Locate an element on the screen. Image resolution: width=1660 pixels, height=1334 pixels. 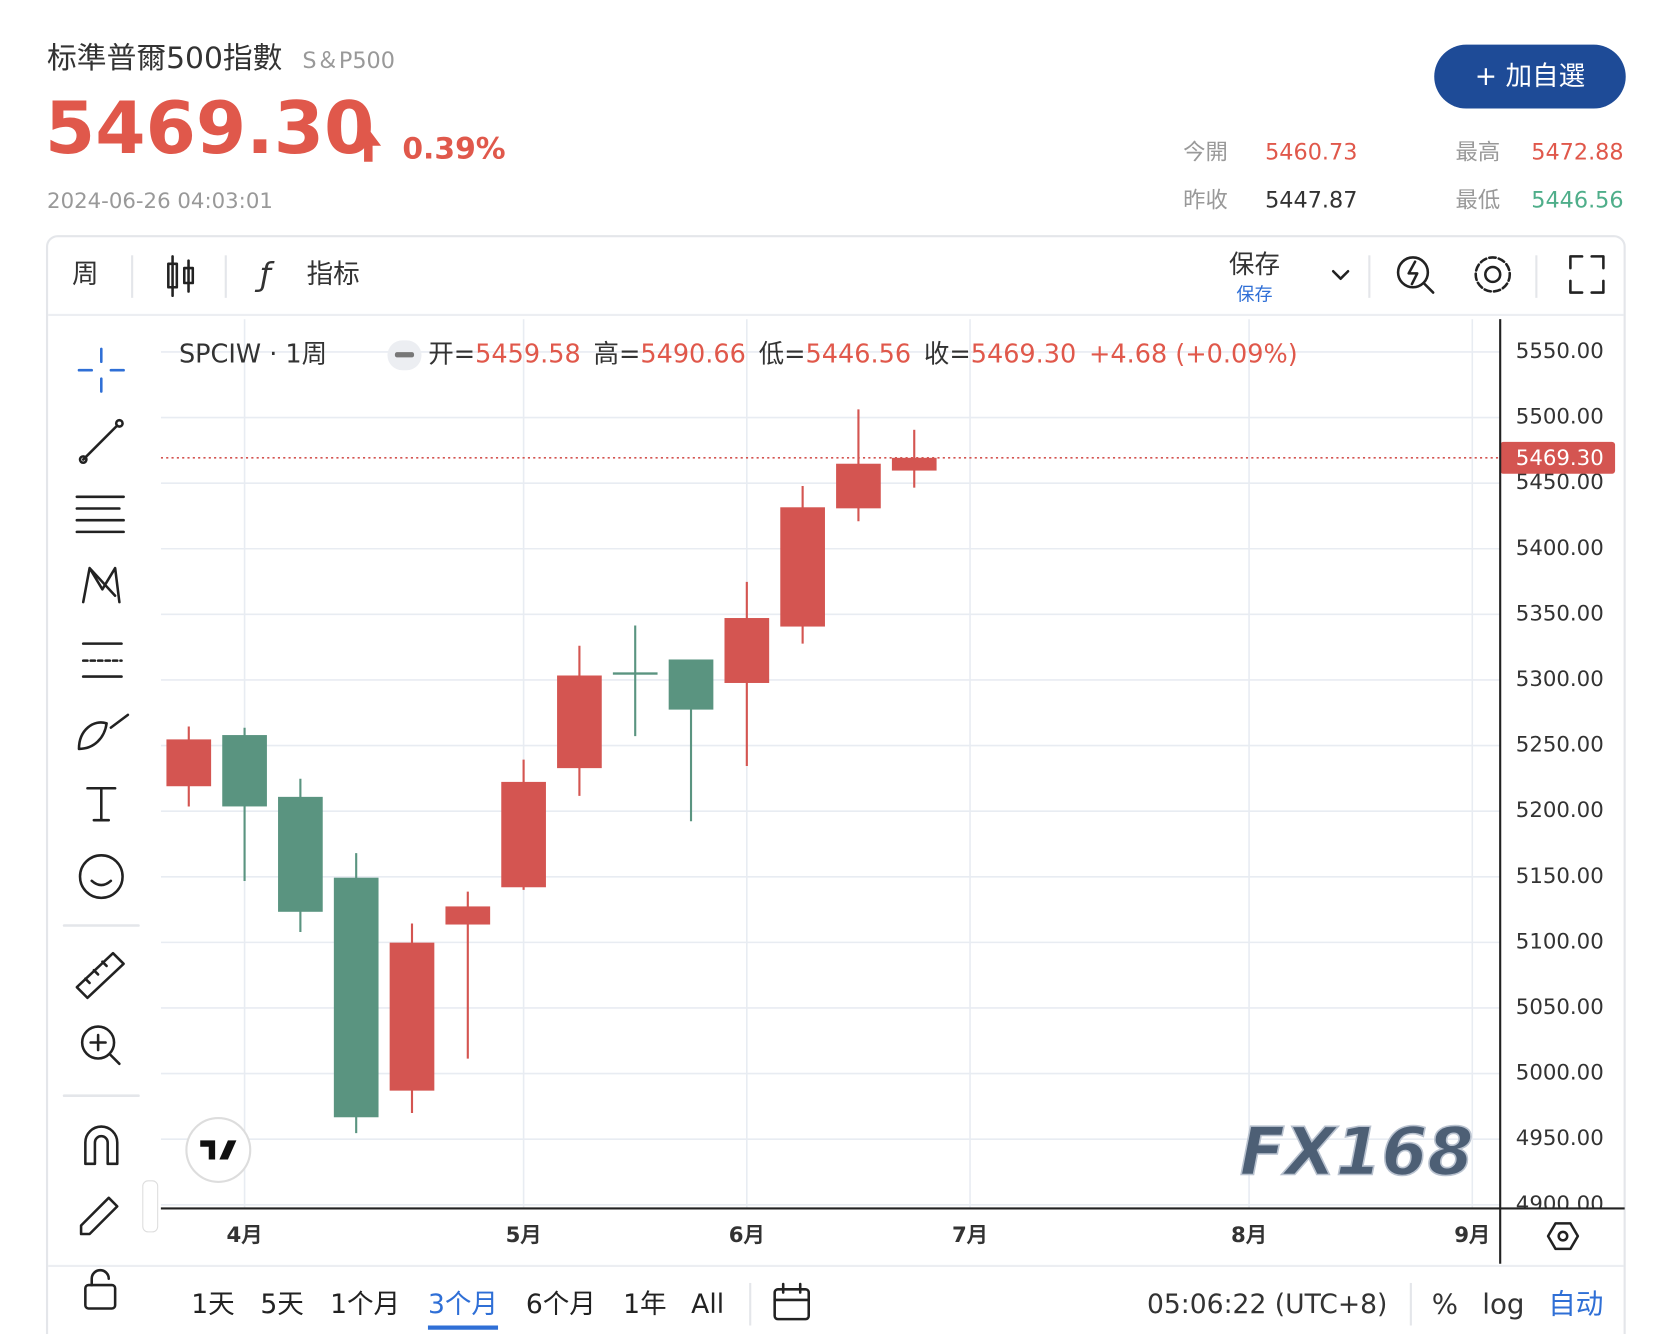
dropdown is located at coordinates (1340, 274).